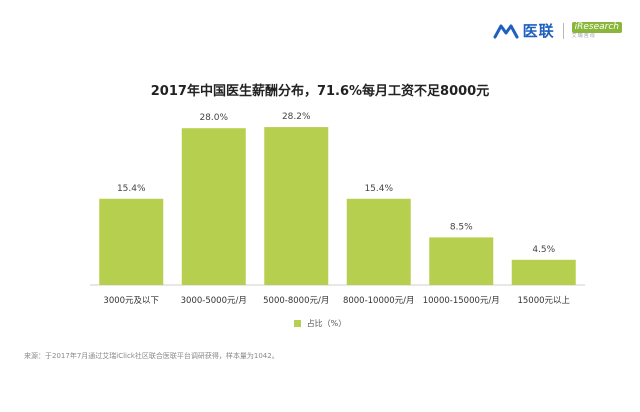 This screenshot has width=640, height=412. I want to click on logo-divider, so click(563, 30).